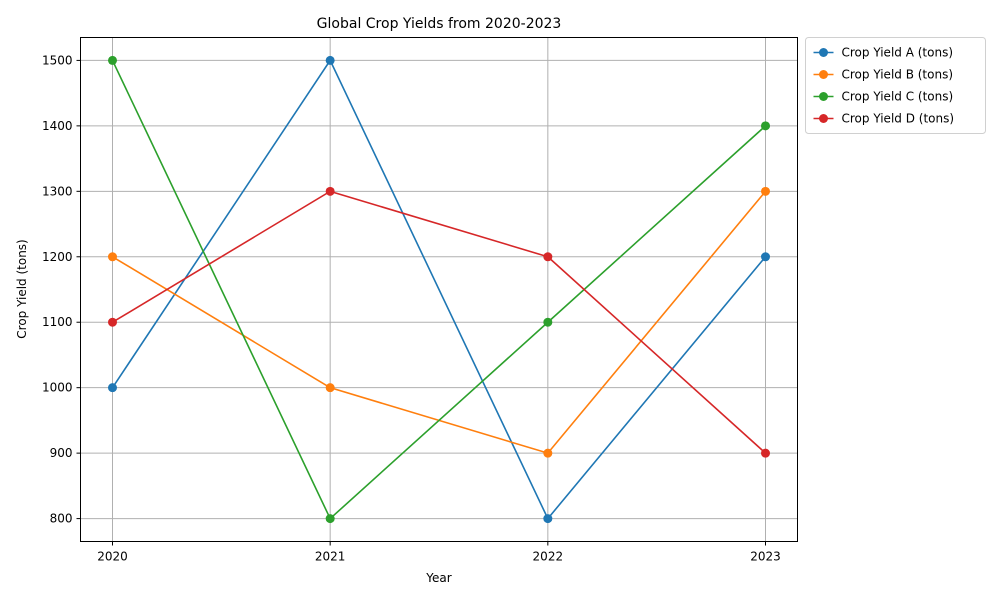  Describe the element at coordinates (330, 557) in the screenshot. I see `x-tick-label: 2021` at that location.